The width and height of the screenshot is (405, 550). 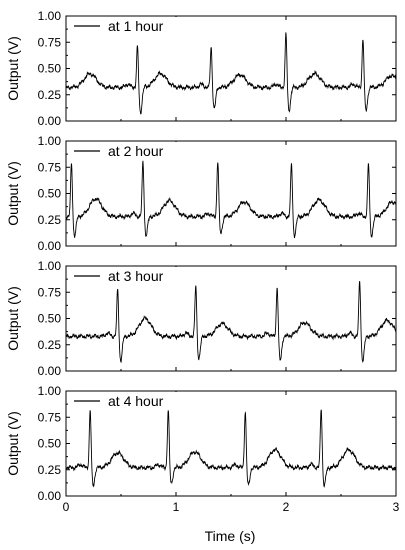 I want to click on legend-label: at 4 hour, so click(x=136, y=401).